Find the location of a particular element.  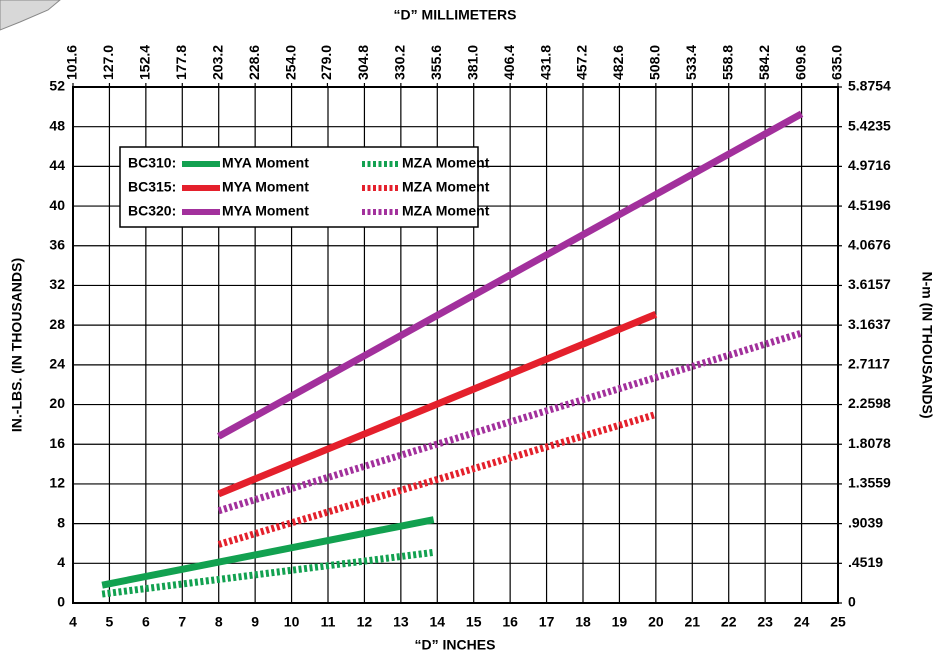

x2-tick-label: 279.0 is located at coordinates (326, 62).